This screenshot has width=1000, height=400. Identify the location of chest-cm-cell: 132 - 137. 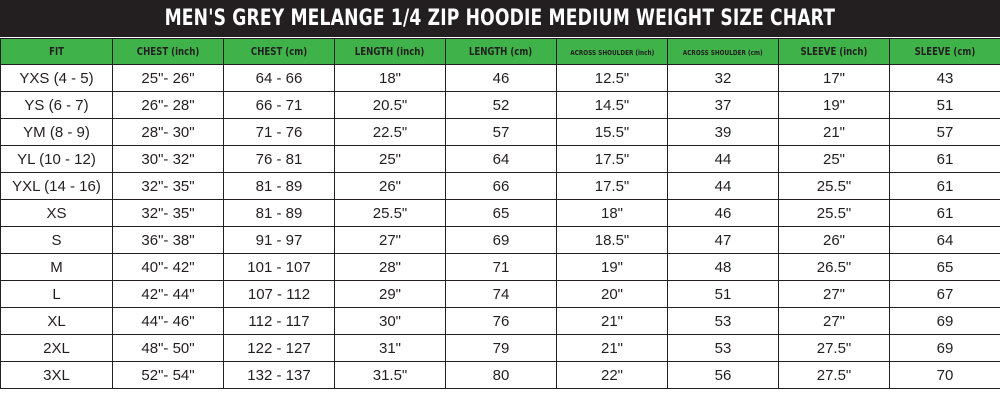
(279, 375).